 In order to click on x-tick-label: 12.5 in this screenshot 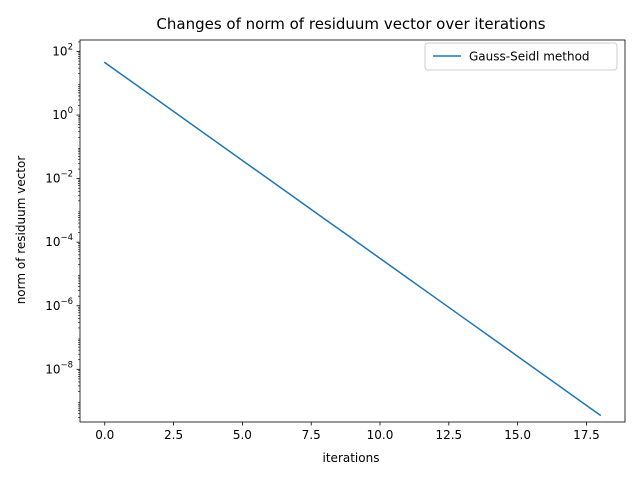, I will do `click(448, 435)`.